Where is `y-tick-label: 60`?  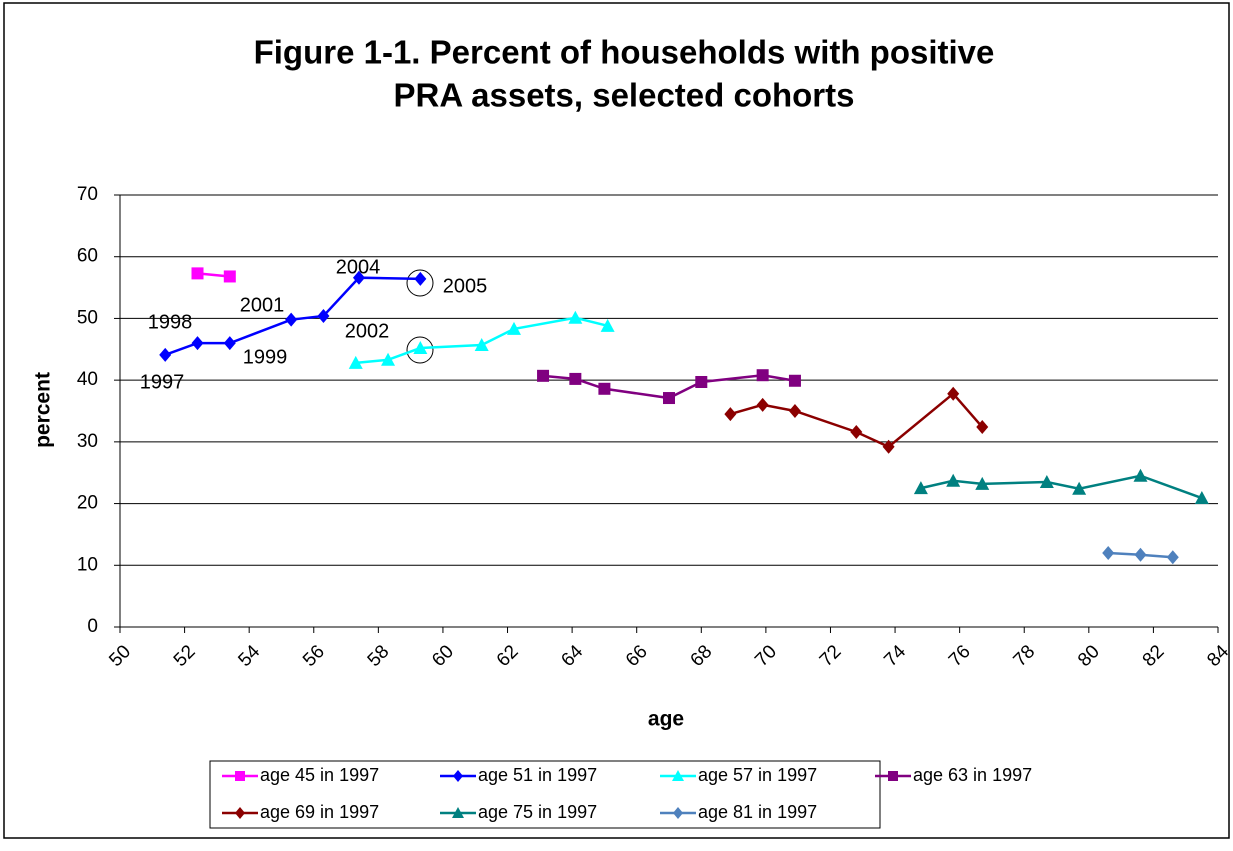 y-tick-label: 60 is located at coordinates (87, 256).